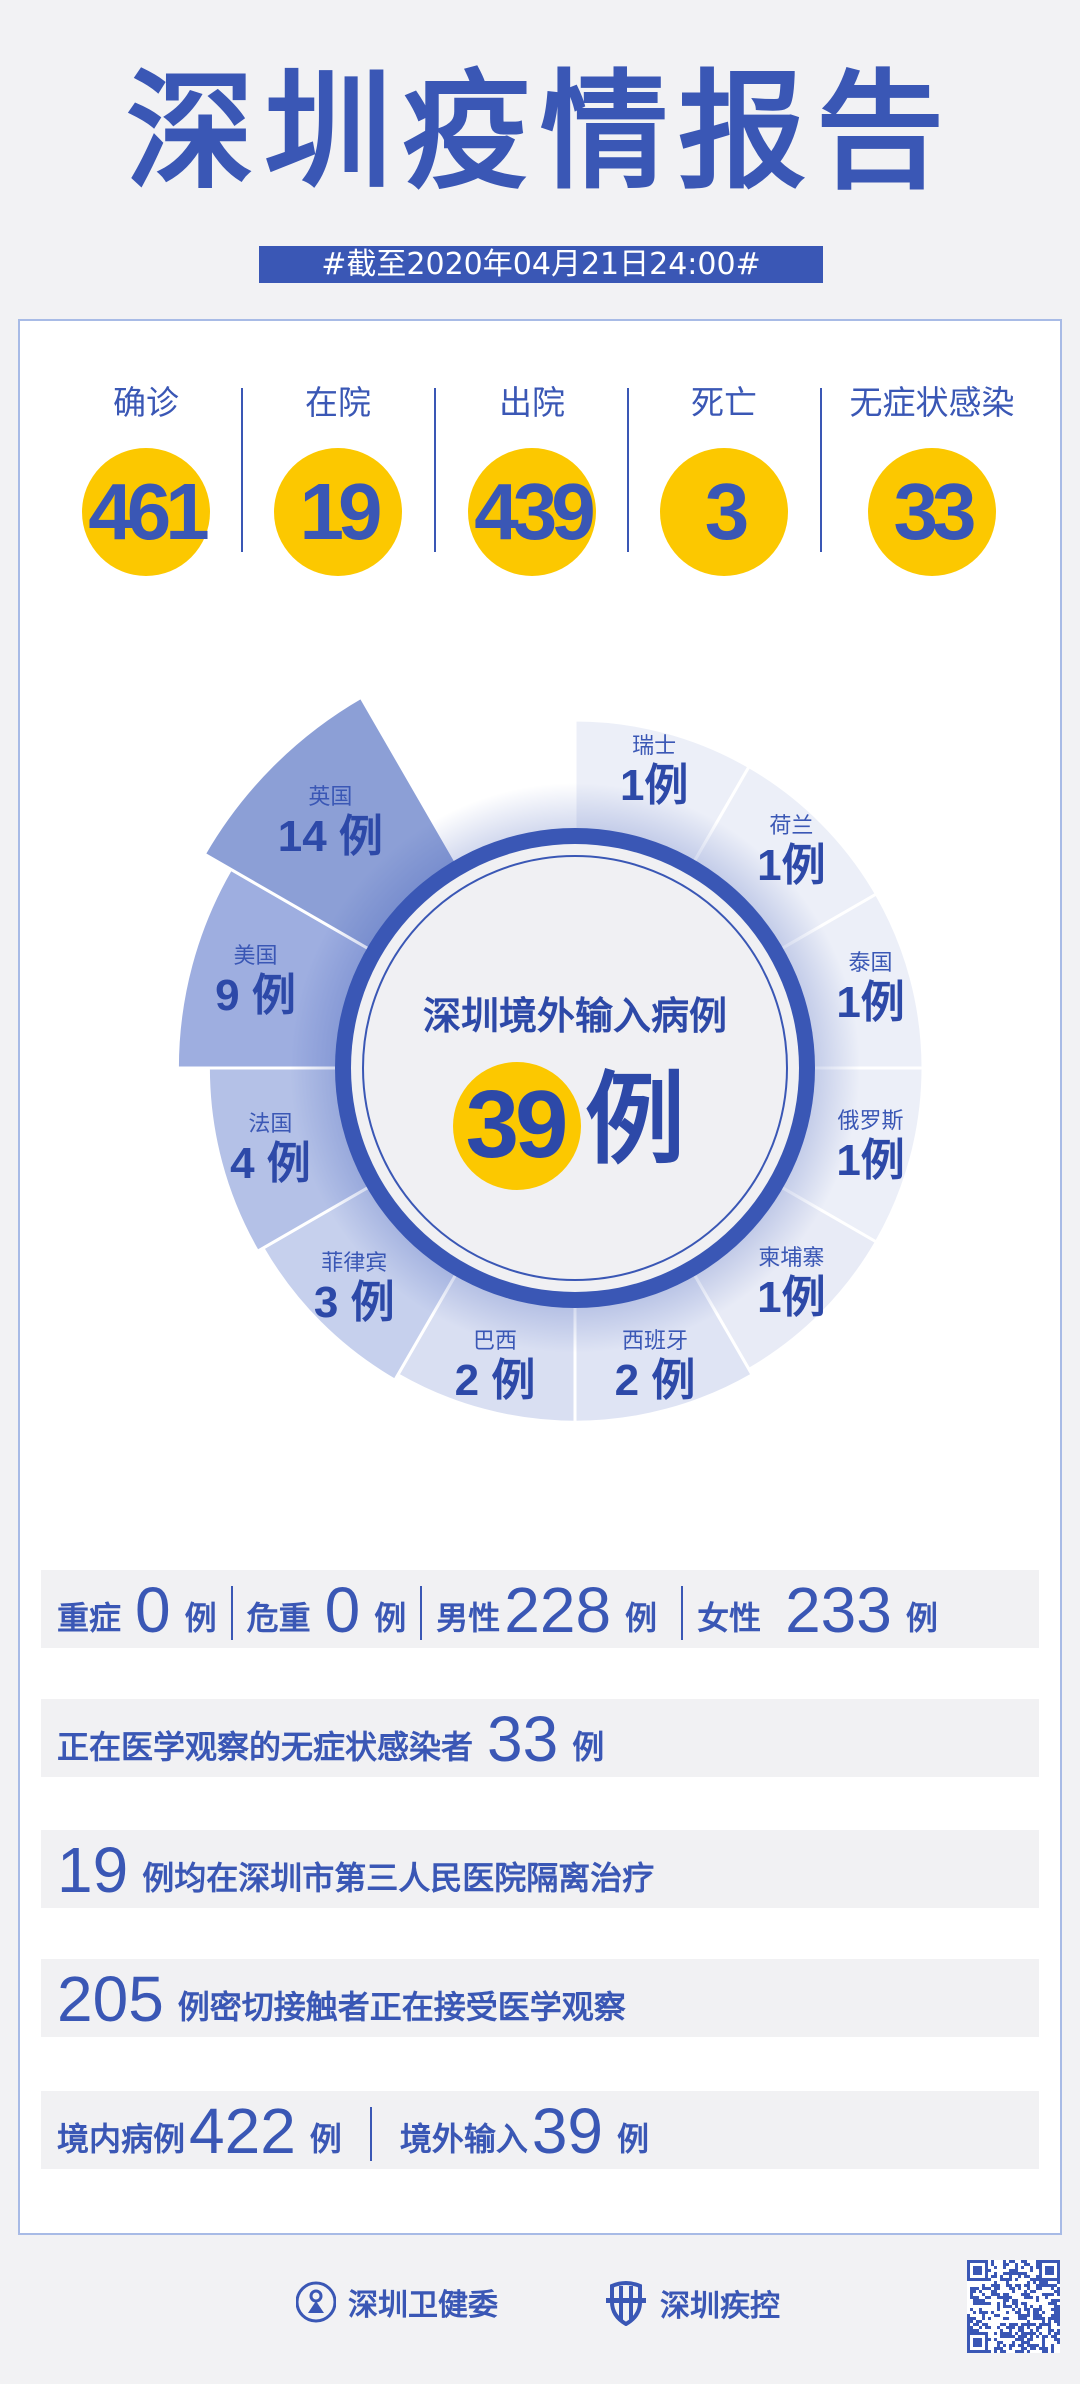  I want to click on pie-label: 法国 4 例, so click(270, 1150).